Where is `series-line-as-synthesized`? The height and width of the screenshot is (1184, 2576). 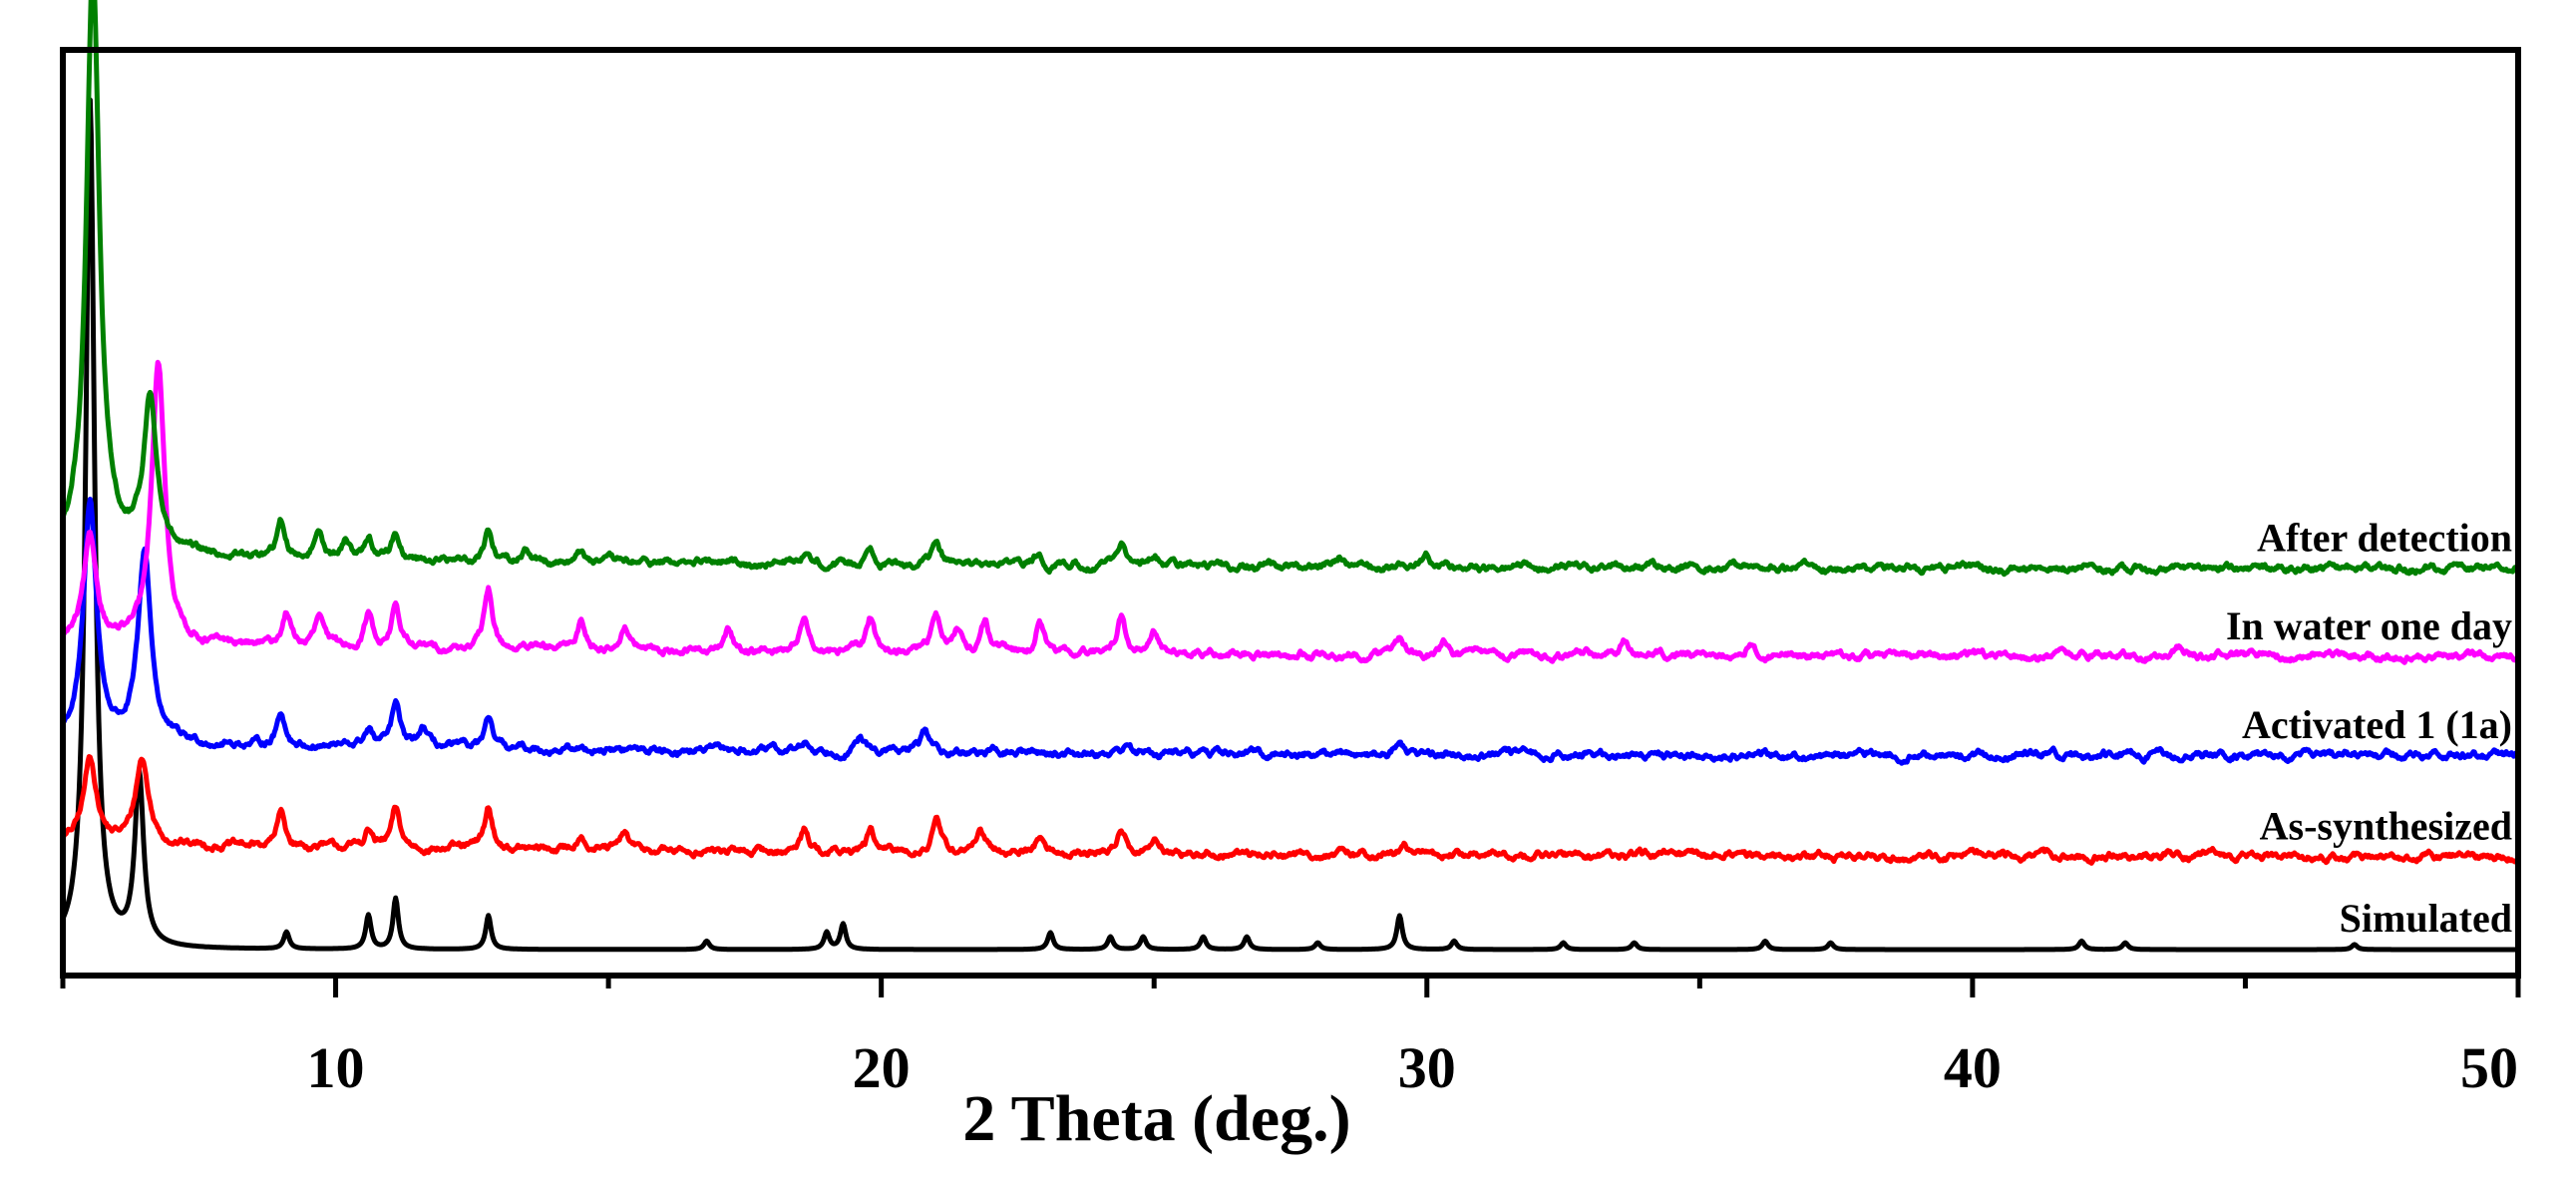
series-line-as-synthesized is located at coordinates (1290, 810).